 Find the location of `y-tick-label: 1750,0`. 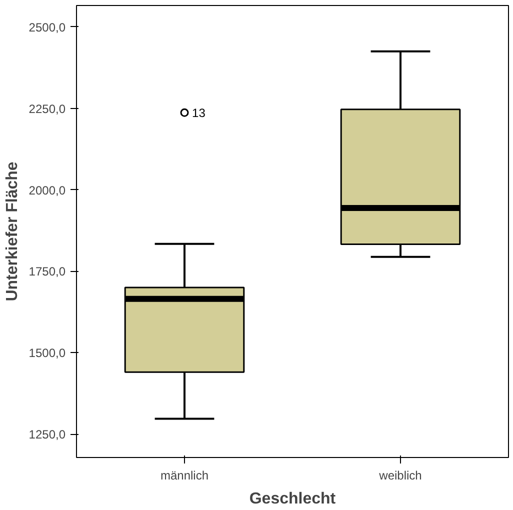

y-tick-label: 1750,0 is located at coordinates (47, 271).